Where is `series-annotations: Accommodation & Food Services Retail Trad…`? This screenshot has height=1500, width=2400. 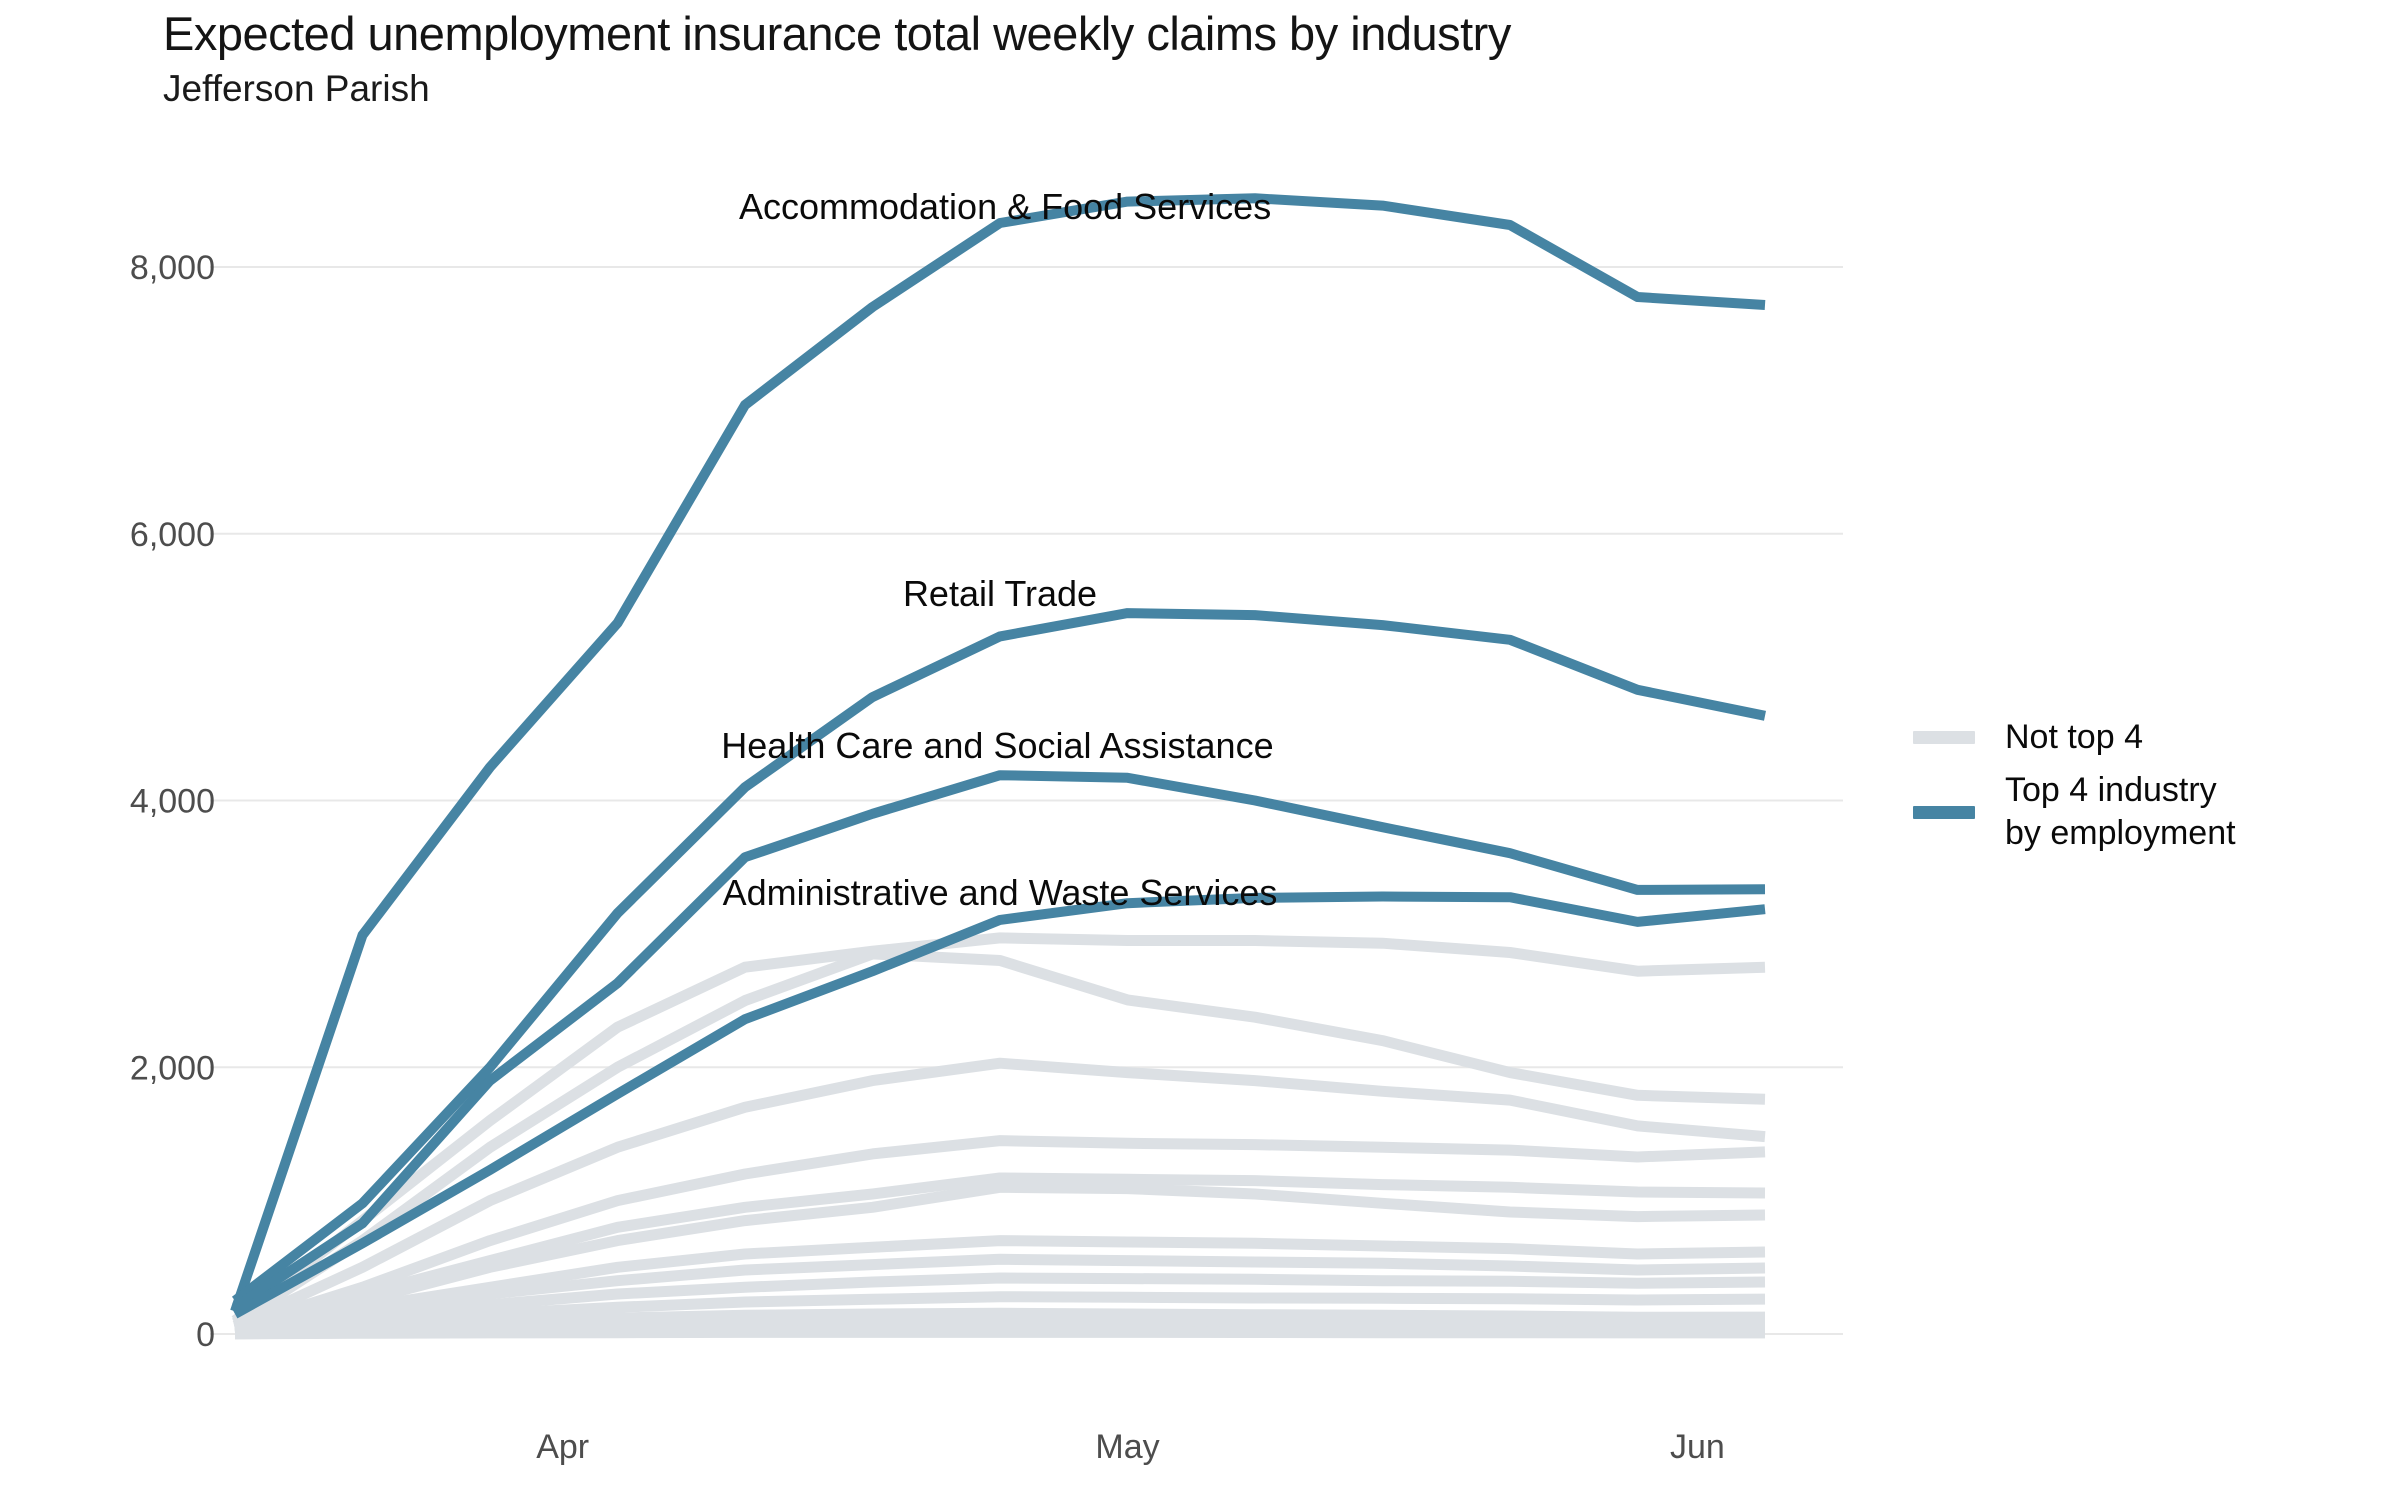
series-annotations: Accommodation & Food Services Retail Trad… is located at coordinates (999, 549).